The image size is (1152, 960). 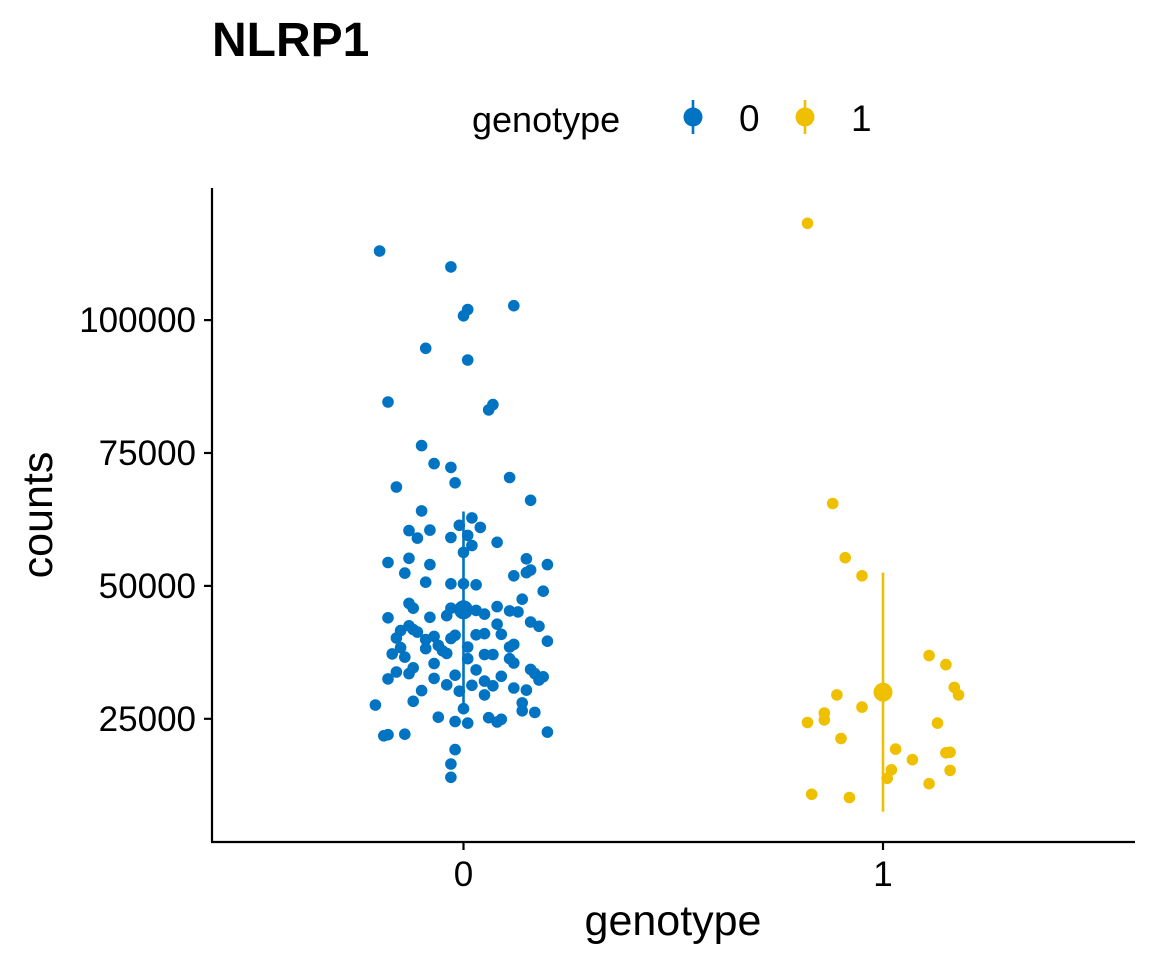 I want to click on chart-title: NLRP1, so click(x=290, y=40).